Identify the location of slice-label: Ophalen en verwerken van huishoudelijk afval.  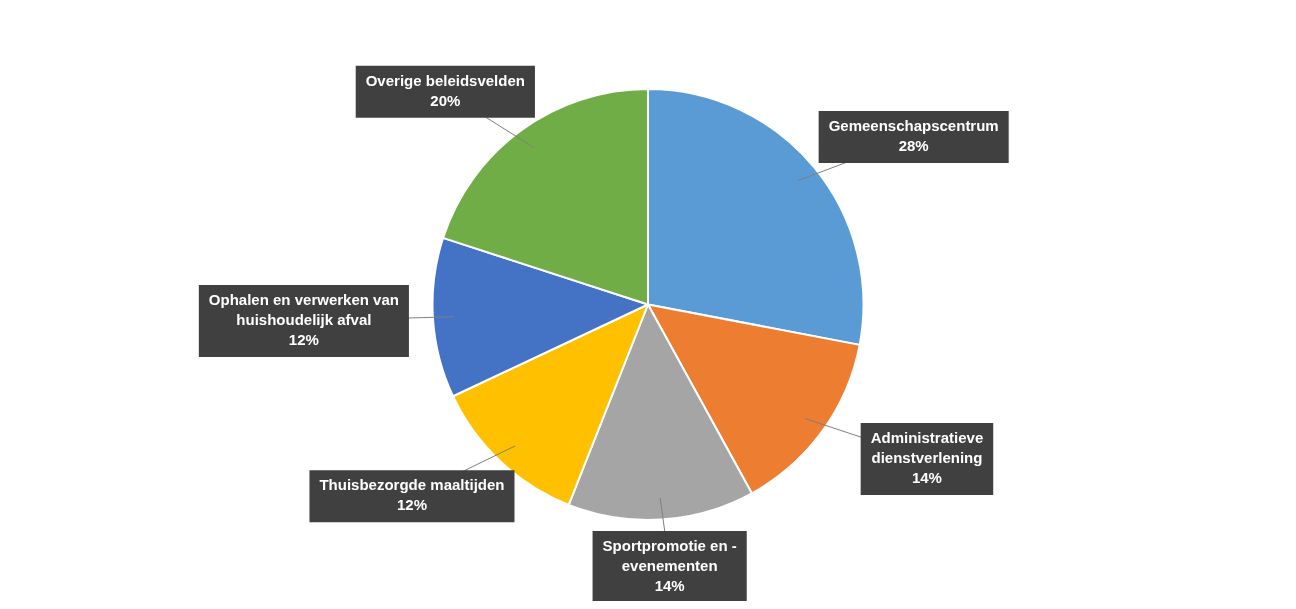
(303, 310).